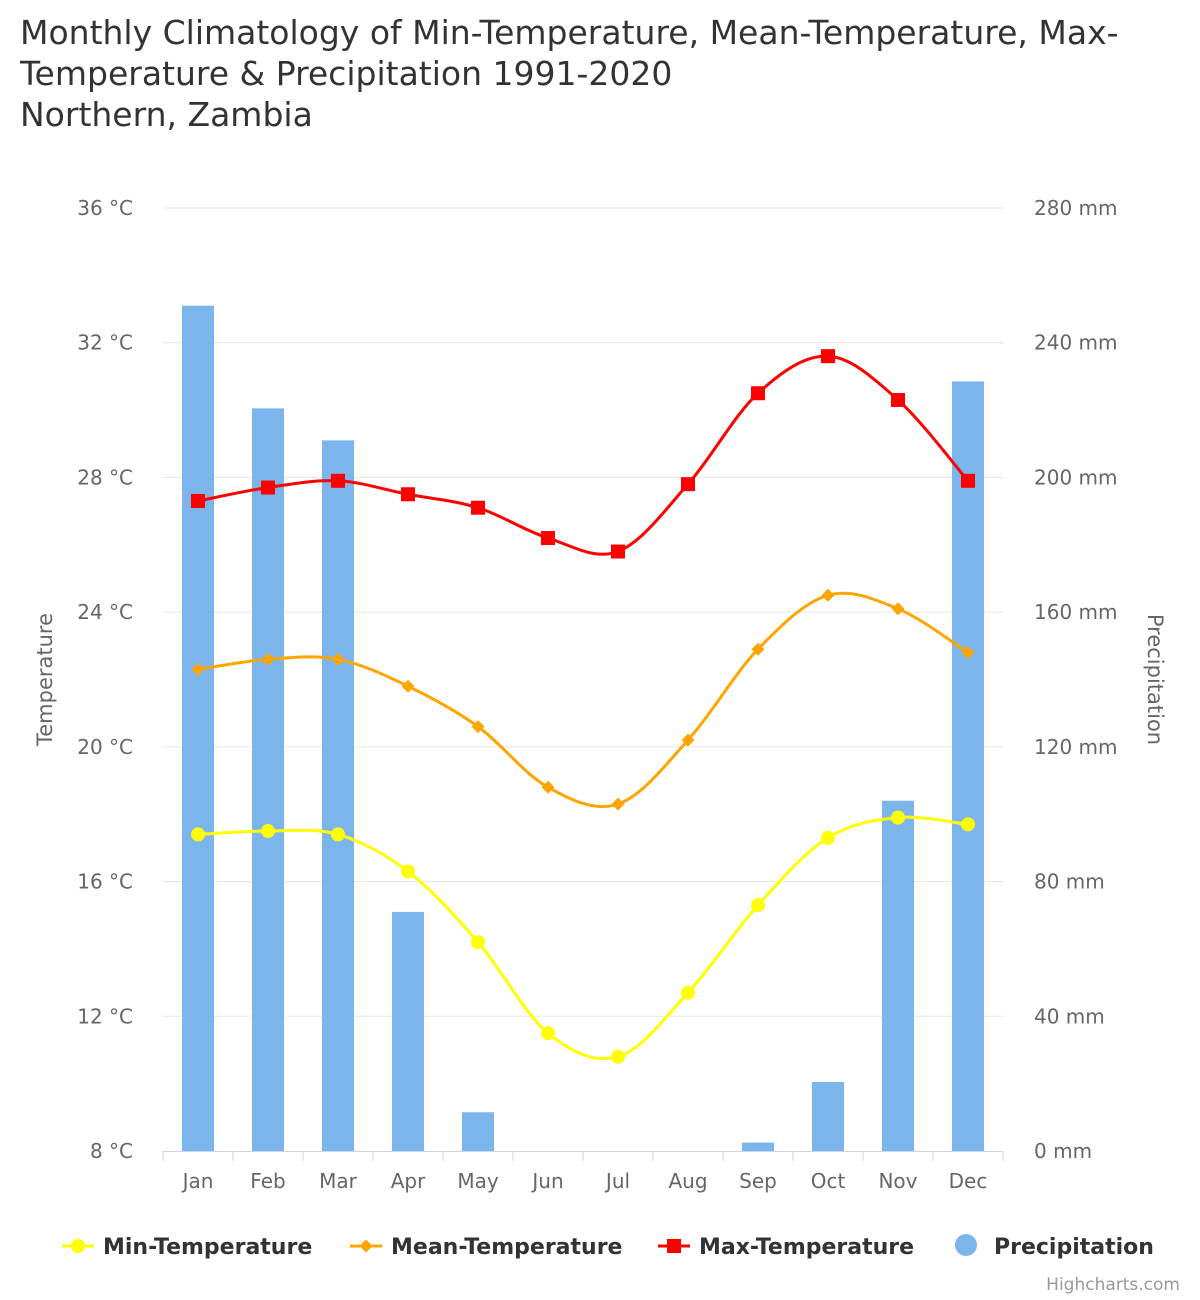 Image resolution: width=1200 pixels, height=1300 pixels. What do you see at coordinates (583, 700) in the screenshot?
I see `mean-temperature-line` at bounding box center [583, 700].